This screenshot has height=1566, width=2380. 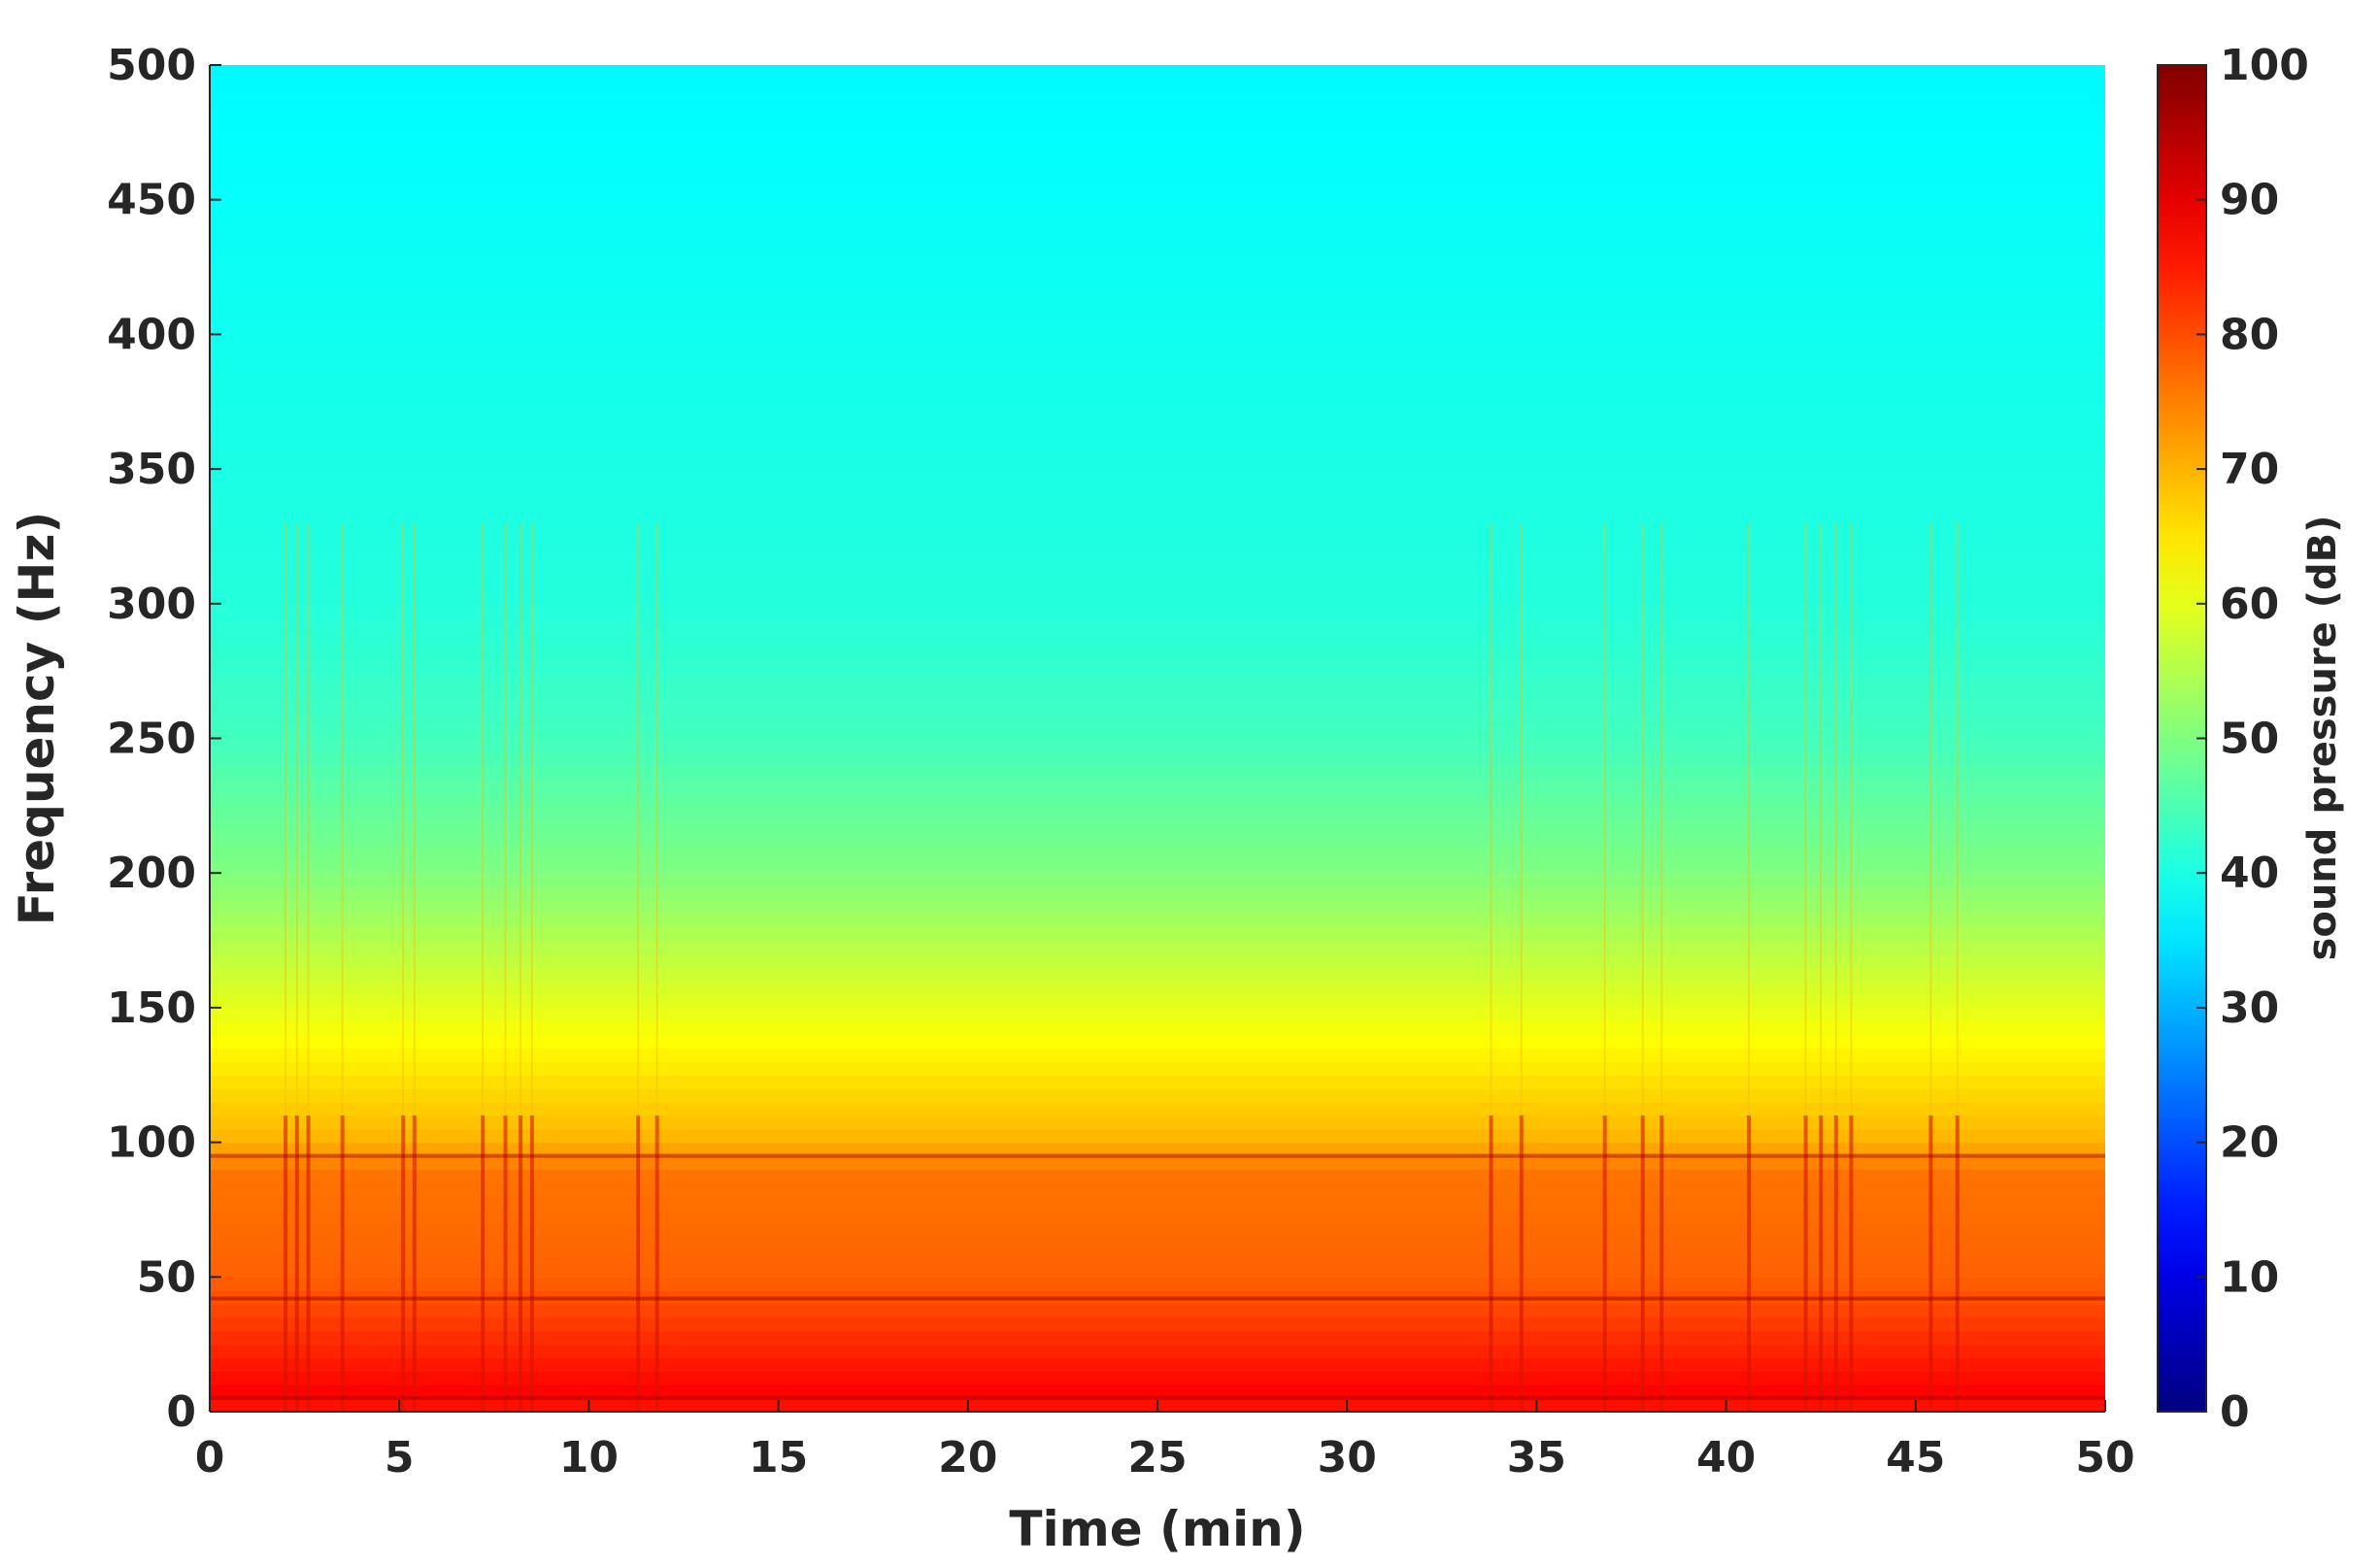 I want to click on colorbar-tick-label: 90, so click(x=2249, y=200).